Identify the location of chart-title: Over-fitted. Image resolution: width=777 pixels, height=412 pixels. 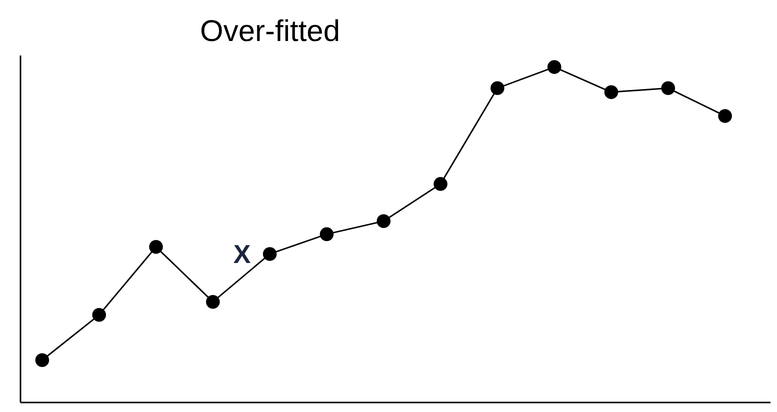
(270, 31).